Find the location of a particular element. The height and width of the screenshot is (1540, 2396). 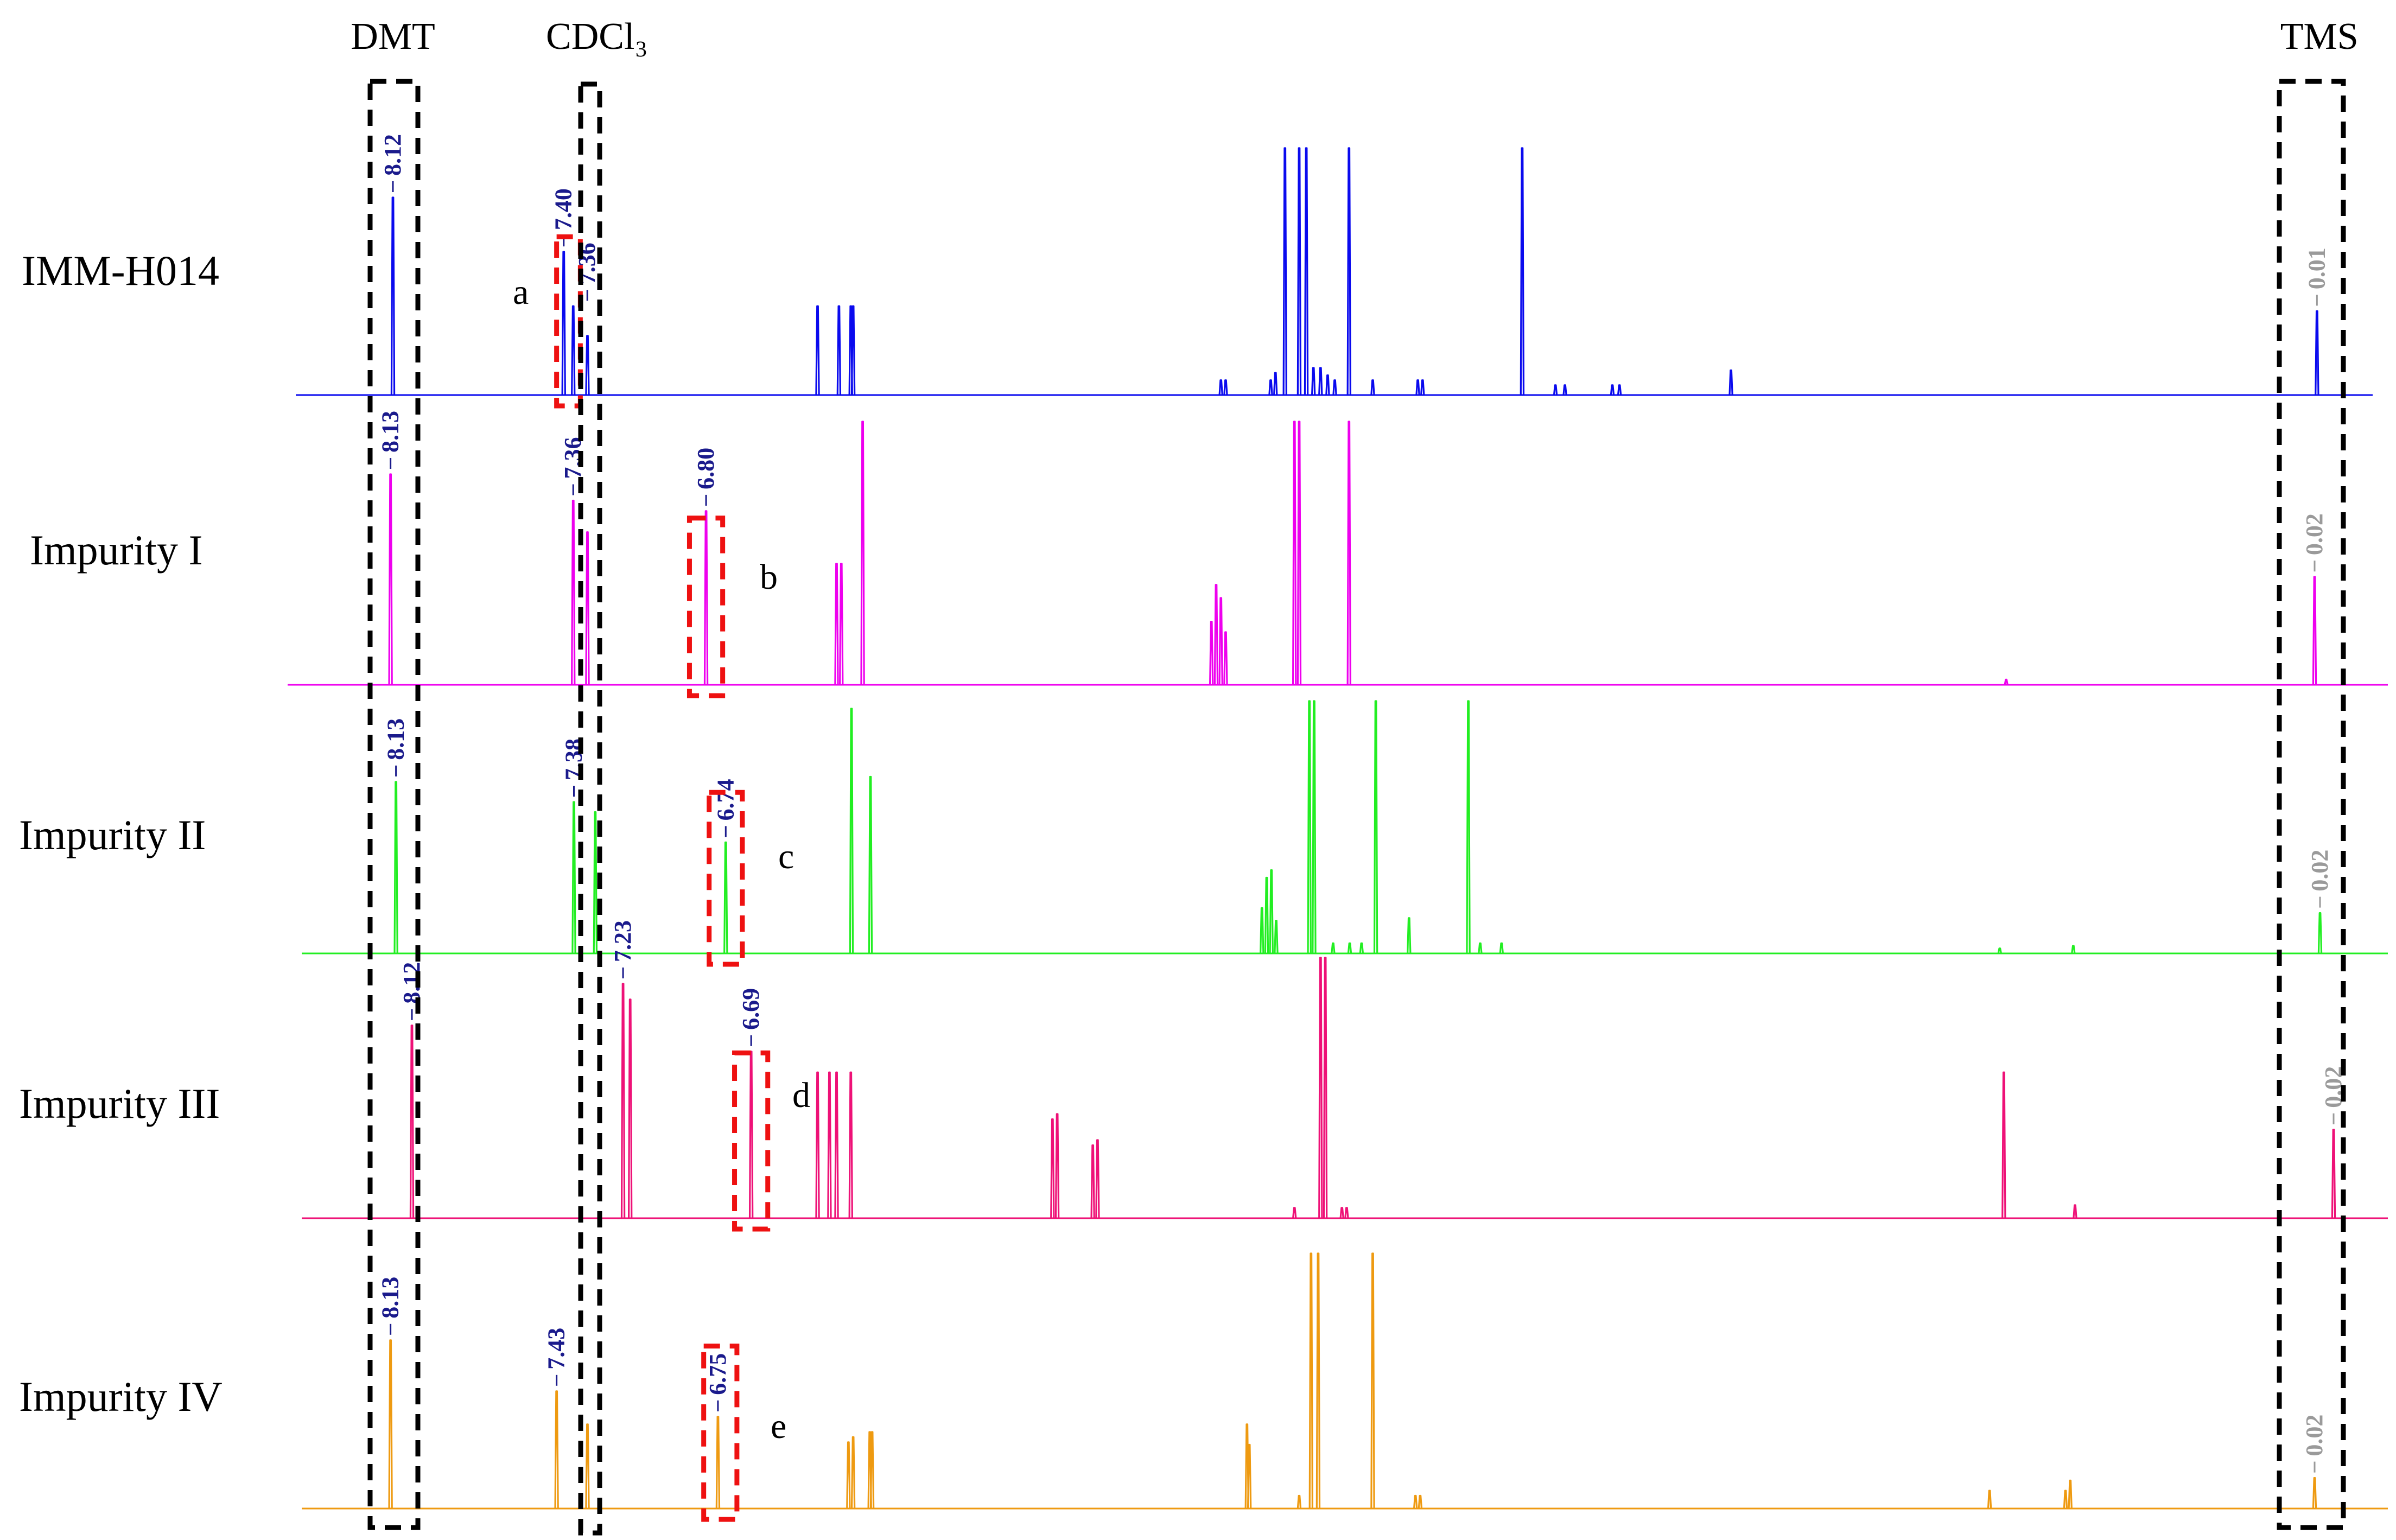

spectrum-impurity-iv: 8.13 7.43 6.75 0.02 is located at coordinates (1345, 1381).